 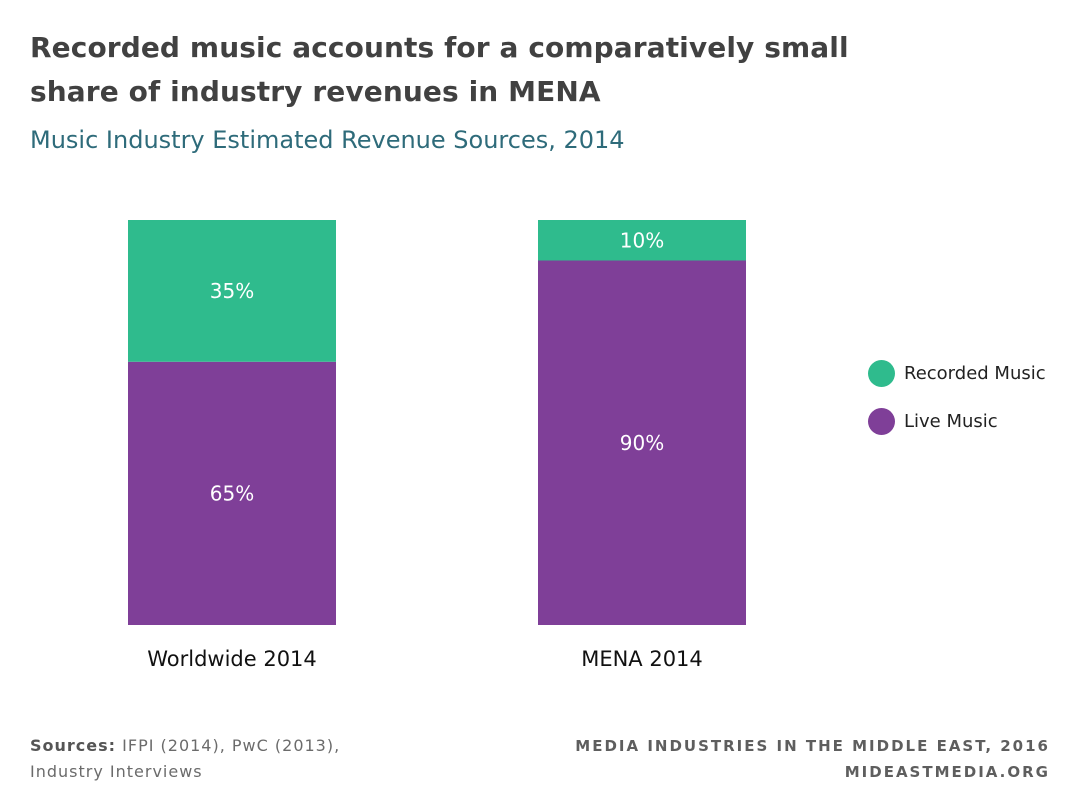 What do you see at coordinates (947, 772) in the screenshot?
I see `credit-url: MIDEASTMEDIA.ORG` at bounding box center [947, 772].